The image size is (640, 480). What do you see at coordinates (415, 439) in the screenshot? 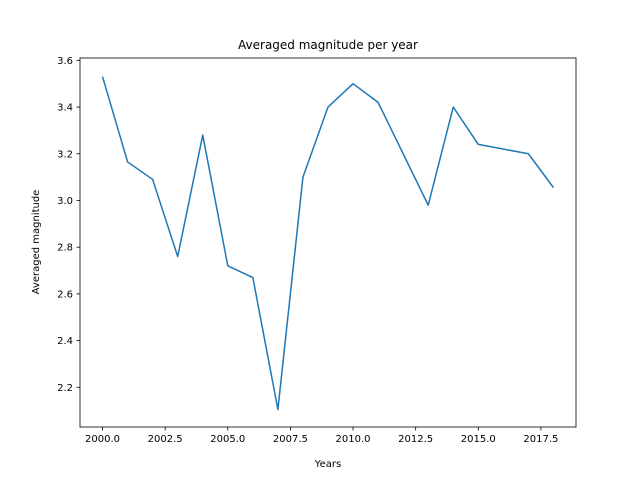
I see `x-tick-label: 2012.5` at bounding box center [415, 439].